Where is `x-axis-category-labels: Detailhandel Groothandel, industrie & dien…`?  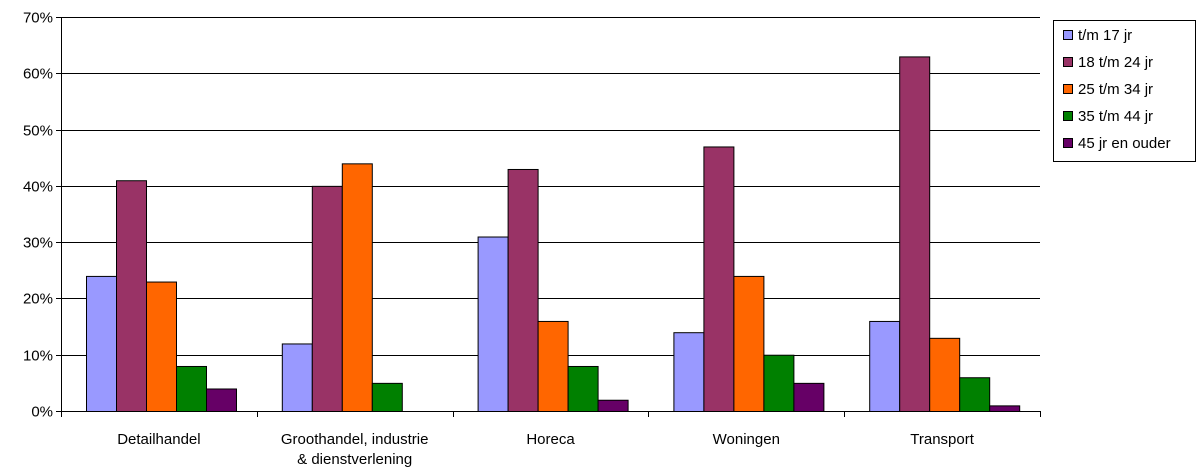
x-axis-category-labels: Detailhandel Groothandel, industrie & dien… is located at coordinates (546, 449).